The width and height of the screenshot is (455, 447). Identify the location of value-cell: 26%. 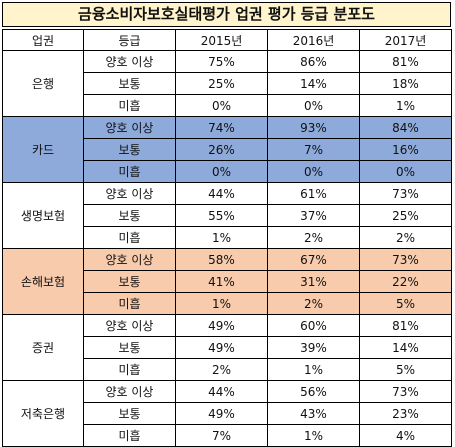
(221, 149).